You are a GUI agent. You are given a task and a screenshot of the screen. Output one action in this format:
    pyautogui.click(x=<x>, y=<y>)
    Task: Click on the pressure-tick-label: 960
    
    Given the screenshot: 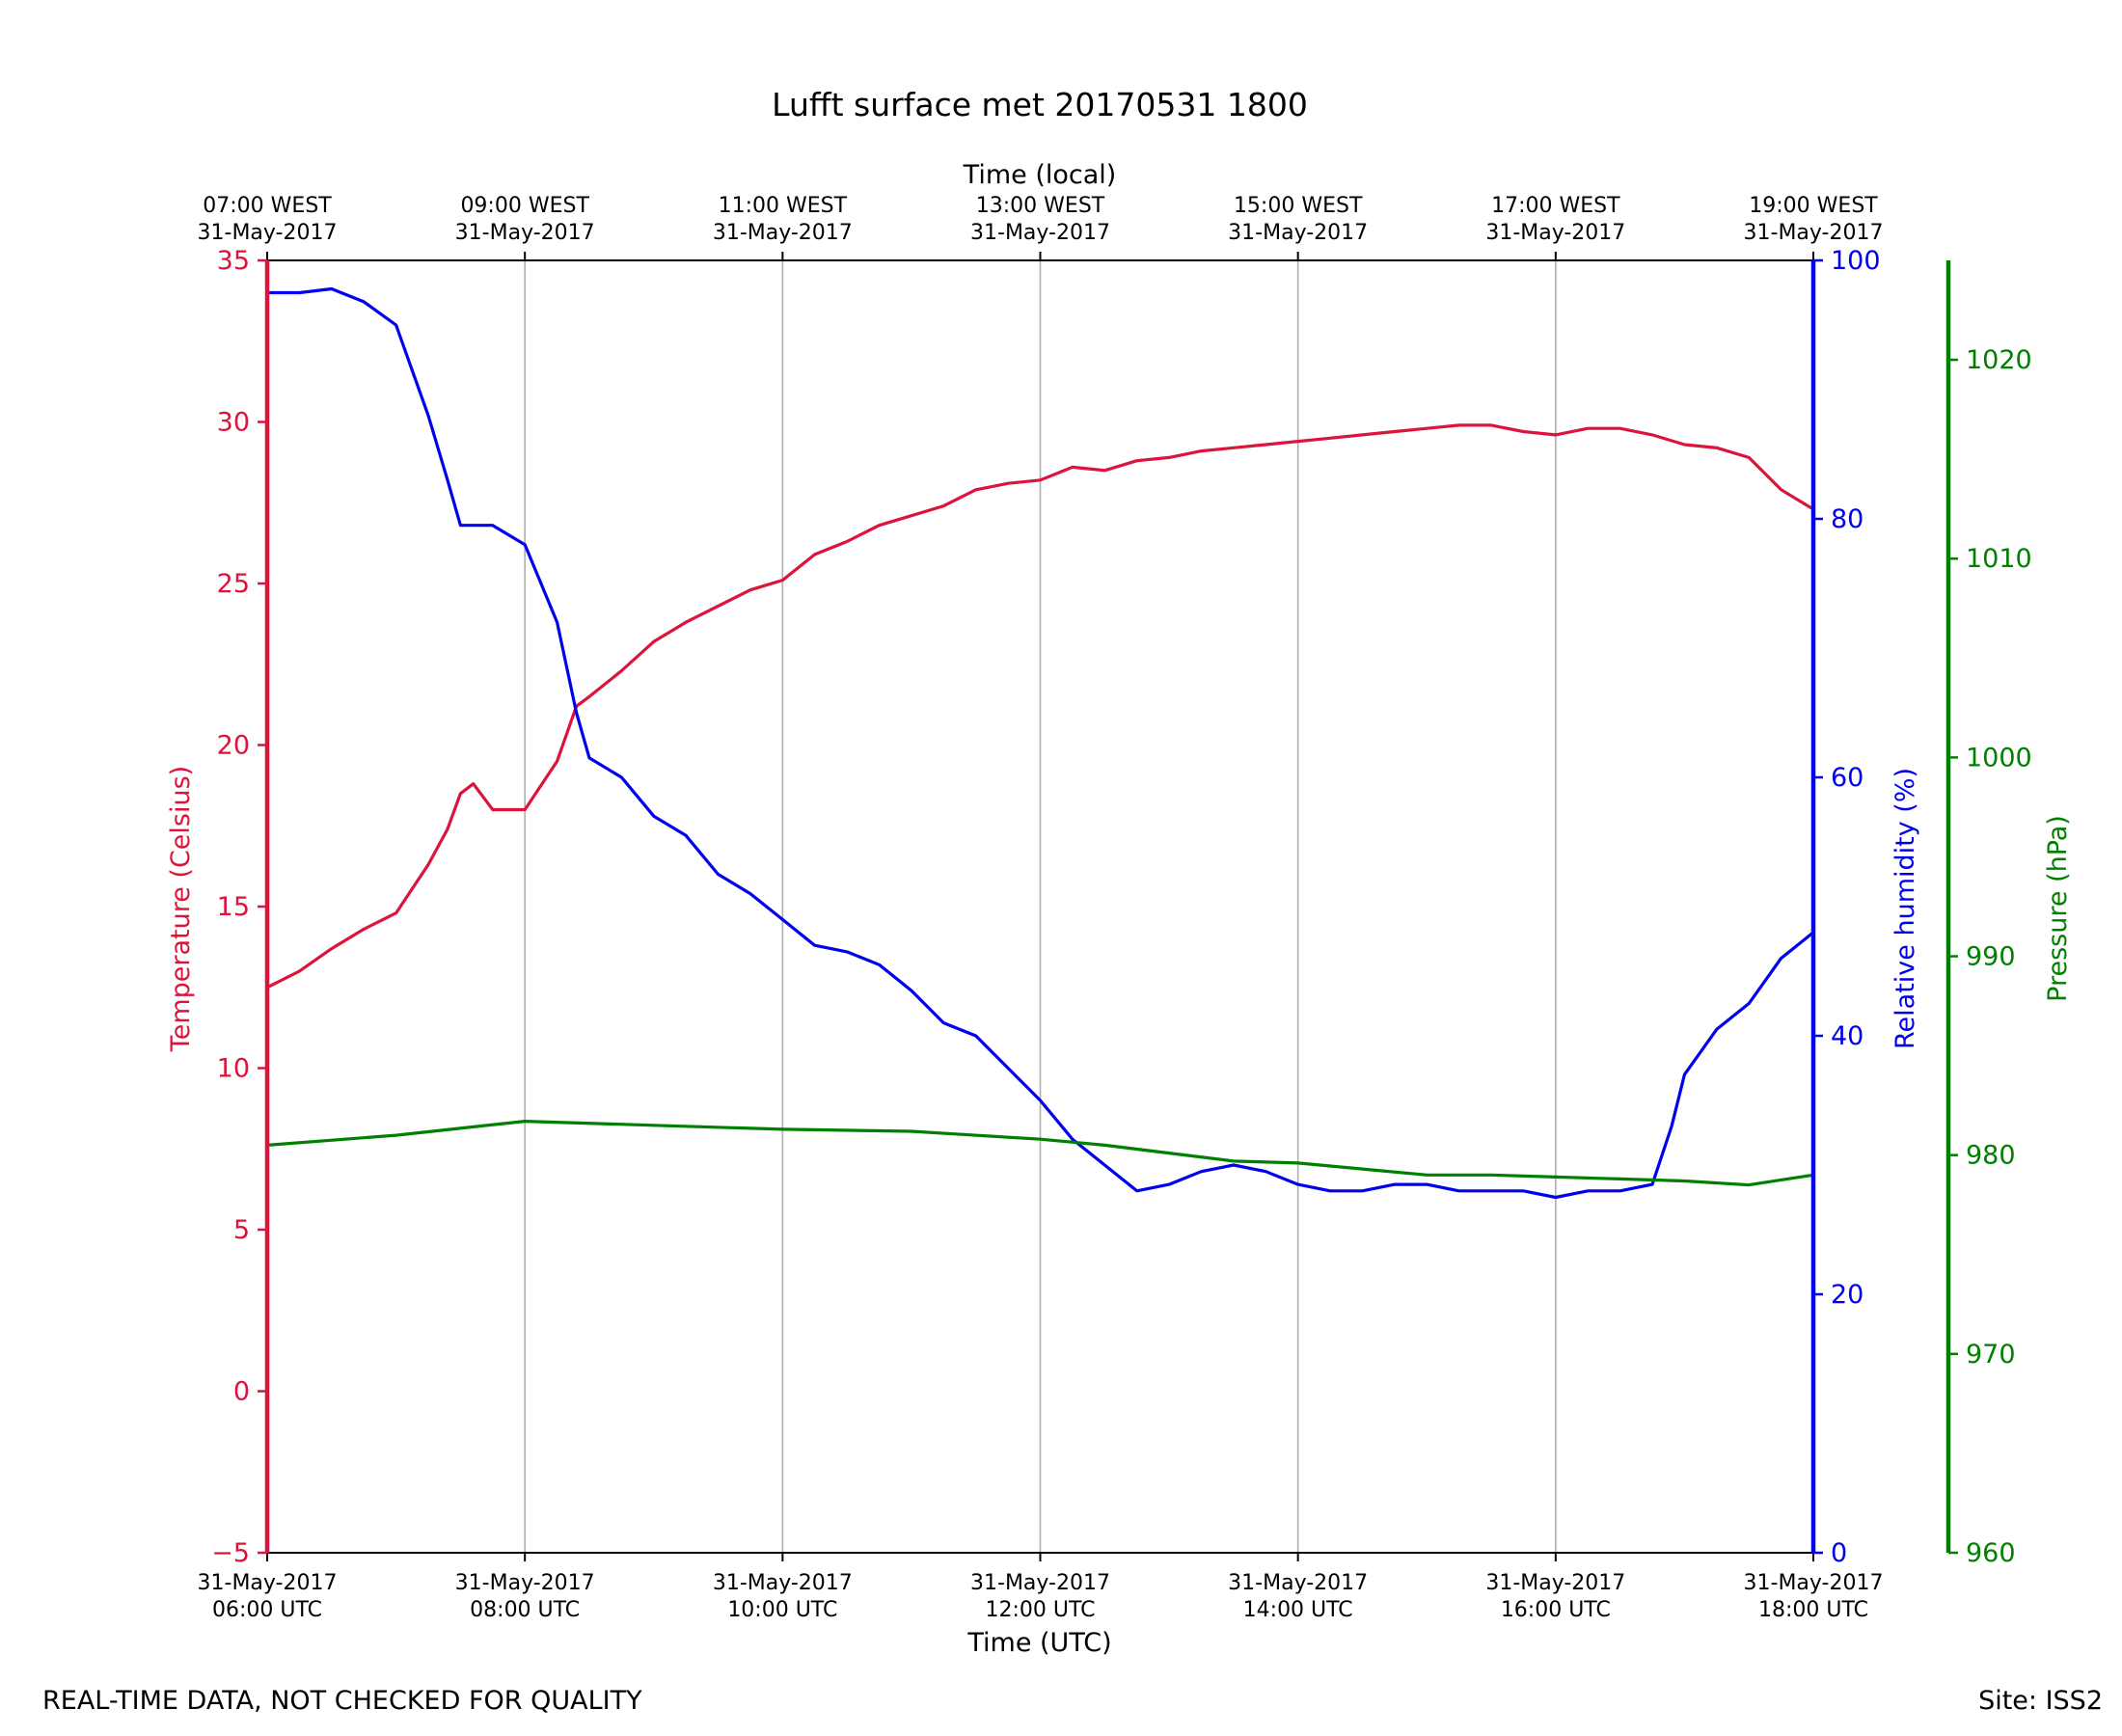 What is the action you would take?
    pyautogui.click(x=1991, y=1553)
    